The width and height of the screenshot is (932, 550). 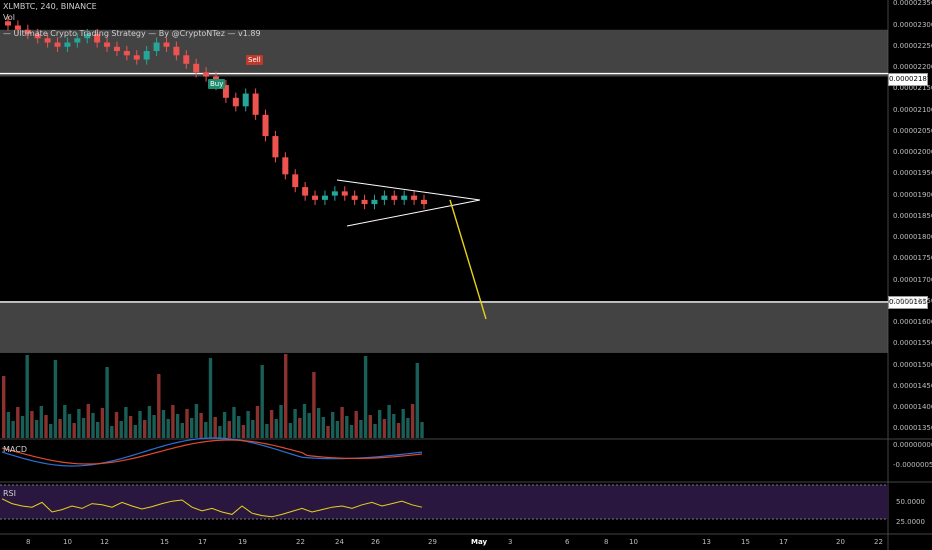 I want to click on sell-signal: Sell, so click(x=254, y=60).